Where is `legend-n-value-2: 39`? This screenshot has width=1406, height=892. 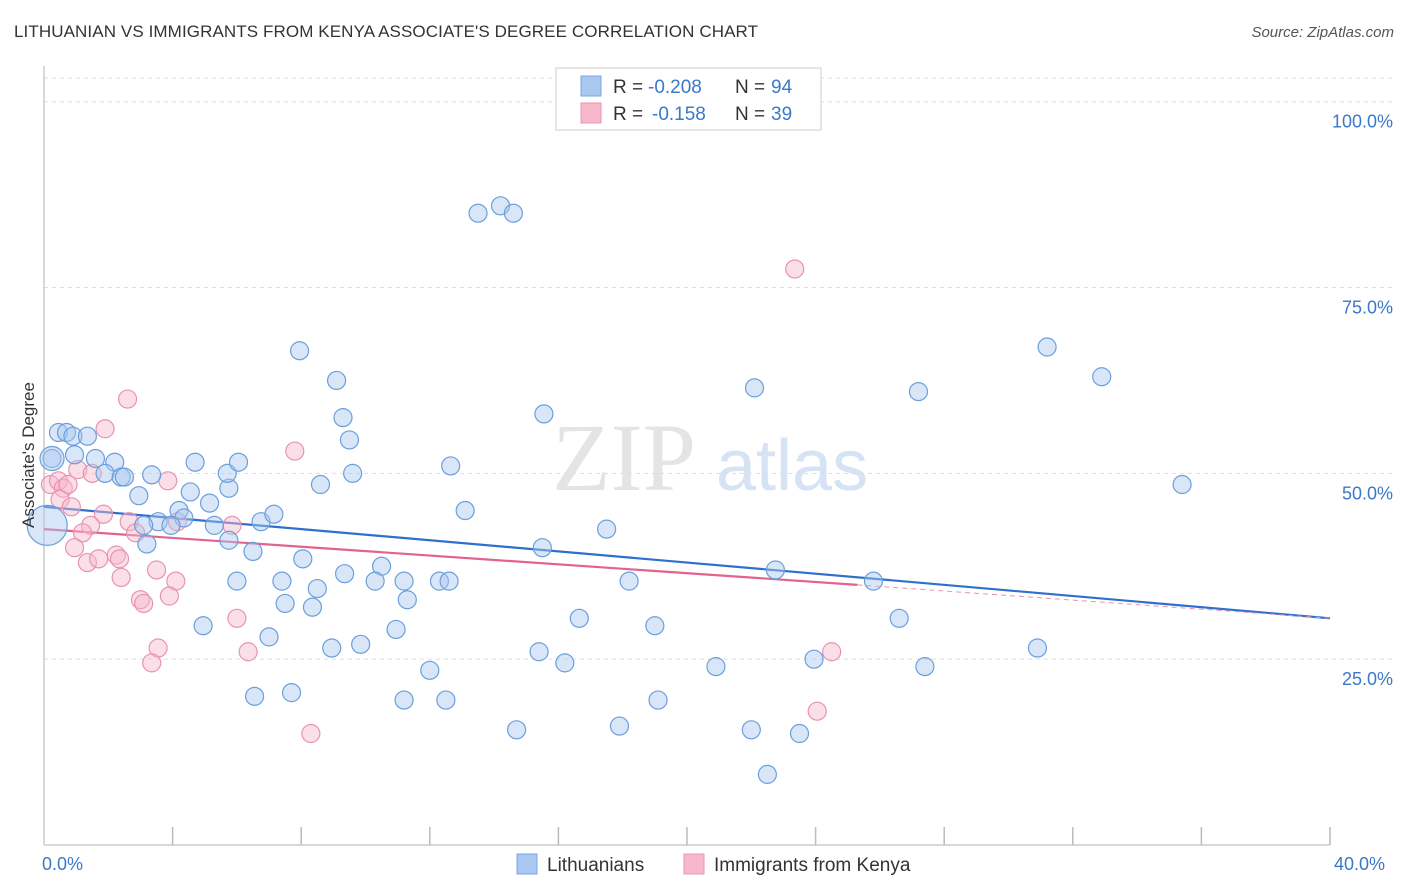
legend-n-value-2: 39 is located at coordinates (781, 114).